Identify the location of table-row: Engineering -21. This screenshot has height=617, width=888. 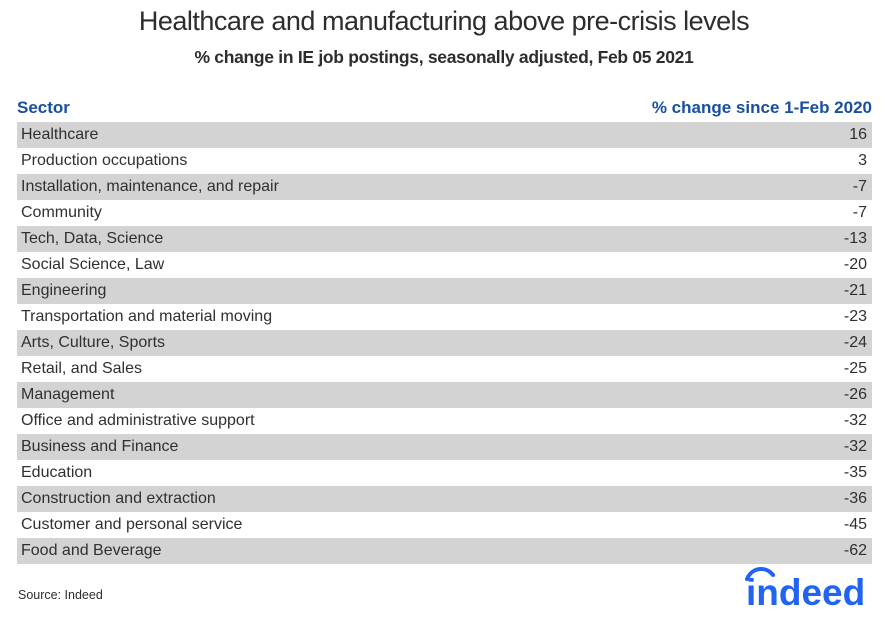
(444, 291).